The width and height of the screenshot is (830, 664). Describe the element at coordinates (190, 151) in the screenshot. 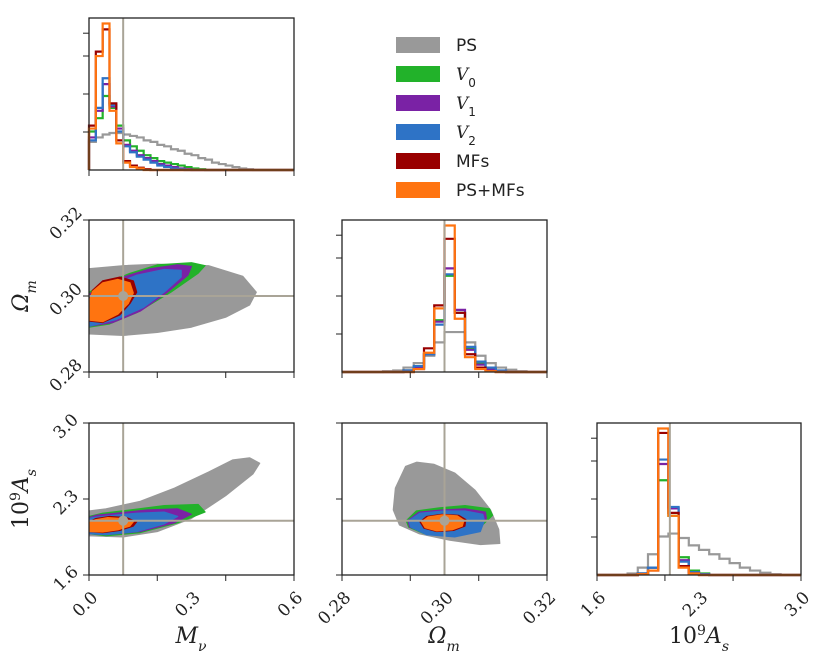

I see `hist-Mnu-PS` at that location.